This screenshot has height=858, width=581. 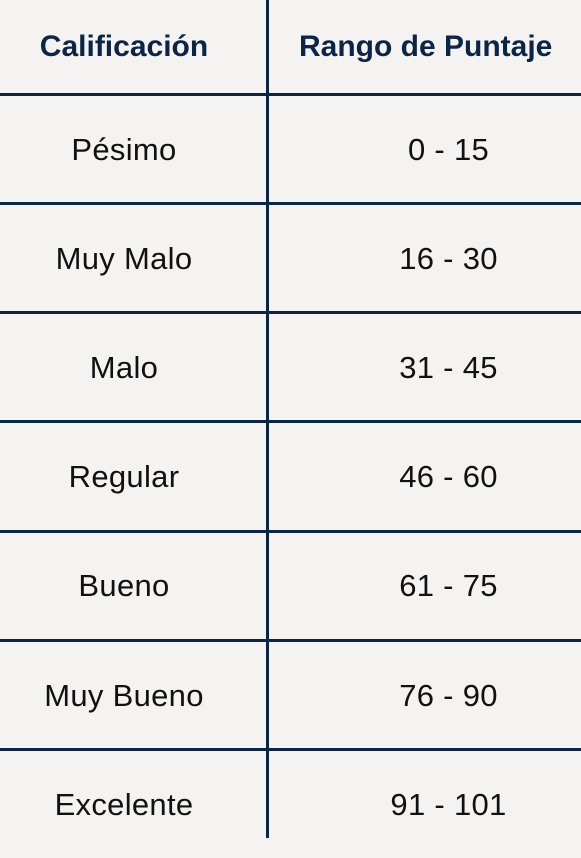 What do you see at coordinates (448, 258) in the screenshot?
I see `rango-value: 16 - 30` at bounding box center [448, 258].